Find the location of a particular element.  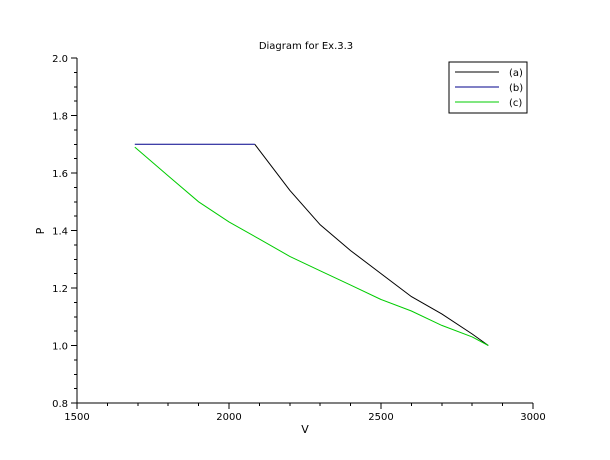

legend: (a) (b) (c) is located at coordinates (488, 87).